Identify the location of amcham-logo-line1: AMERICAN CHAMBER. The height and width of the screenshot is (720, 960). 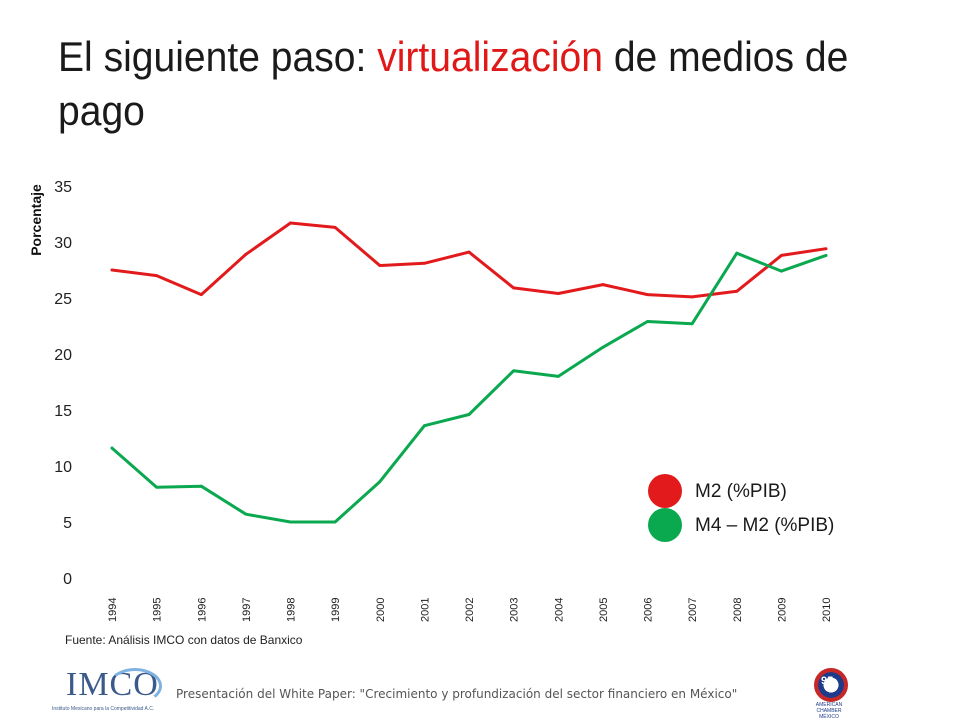
(829, 708).